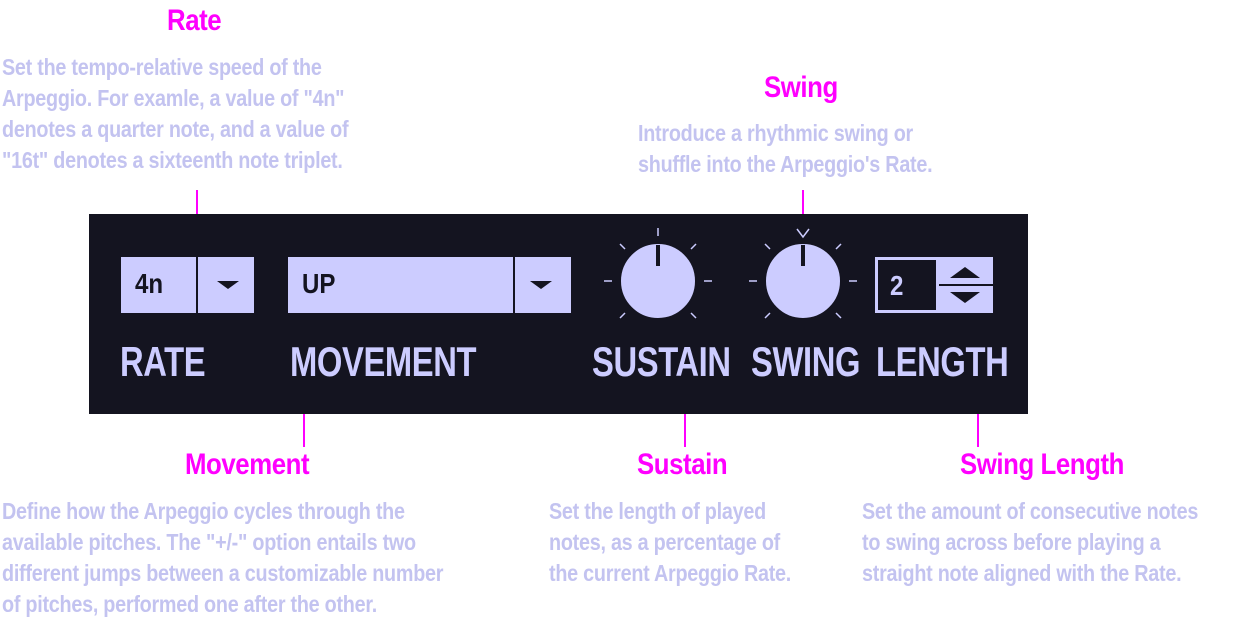 The image size is (1241, 634). Describe the element at coordinates (162, 67) in the screenshot. I see `description-line: Set the tempo-relative speed of the` at that location.